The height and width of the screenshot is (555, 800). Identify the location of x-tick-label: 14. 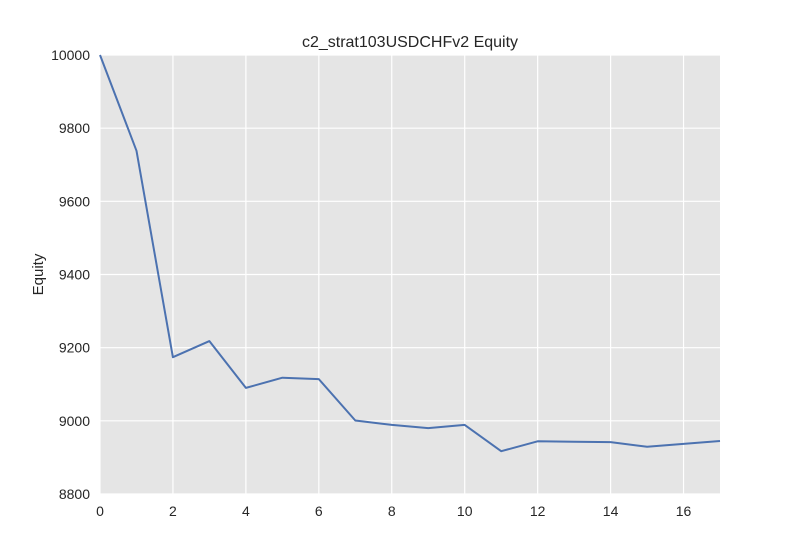
(611, 511).